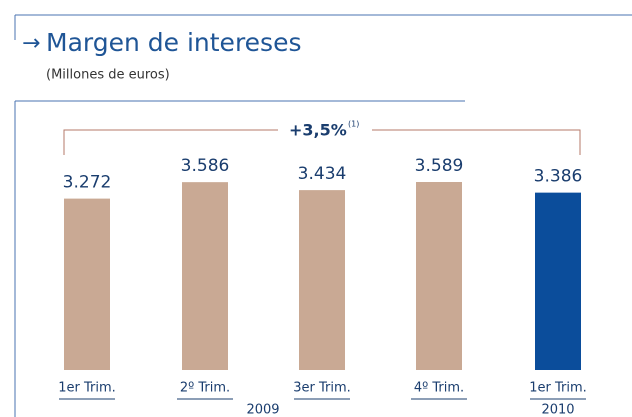 The image size is (632, 417). Describe the element at coordinates (439, 166) in the screenshot. I see `value-label: 3.589` at that location.